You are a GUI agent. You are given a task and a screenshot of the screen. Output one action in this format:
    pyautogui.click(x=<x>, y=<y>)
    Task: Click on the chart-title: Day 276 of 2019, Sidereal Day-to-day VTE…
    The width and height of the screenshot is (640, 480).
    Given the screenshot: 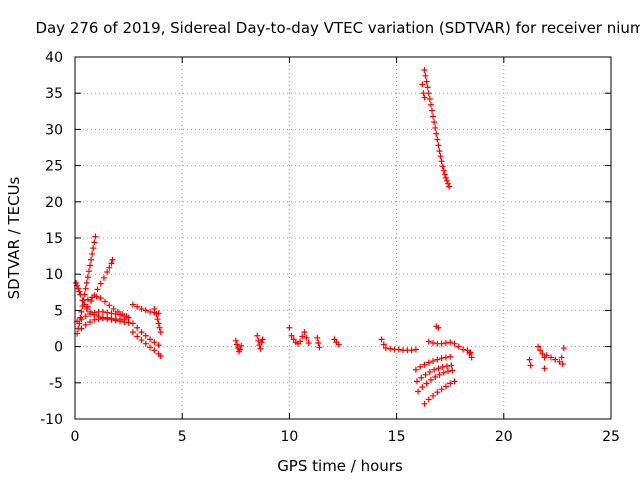 What is the action you would take?
    pyautogui.click(x=337, y=28)
    